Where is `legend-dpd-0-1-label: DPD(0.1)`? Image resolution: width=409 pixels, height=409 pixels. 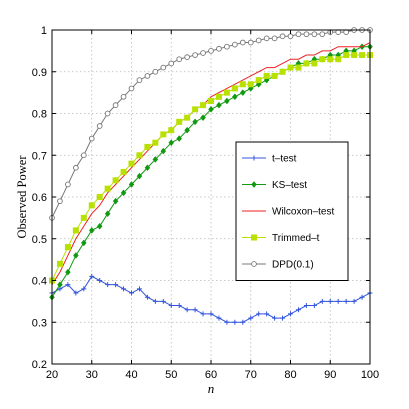 legend-dpd-0-1-label: DPD(0.1) is located at coordinates (293, 265).